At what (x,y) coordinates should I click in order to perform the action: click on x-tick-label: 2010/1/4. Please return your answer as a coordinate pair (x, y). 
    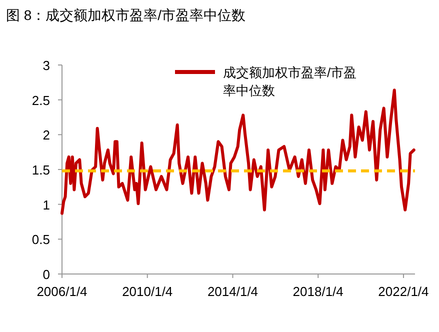
    Looking at the image, I should click on (147, 291).